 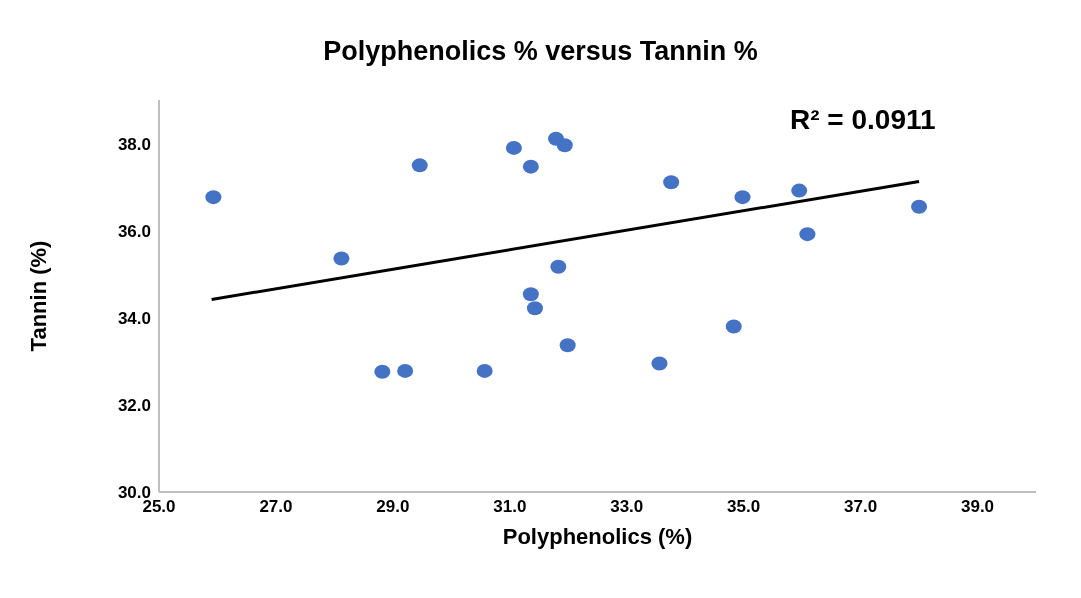 I want to click on y-tick-label: 38.0, so click(x=134, y=144).